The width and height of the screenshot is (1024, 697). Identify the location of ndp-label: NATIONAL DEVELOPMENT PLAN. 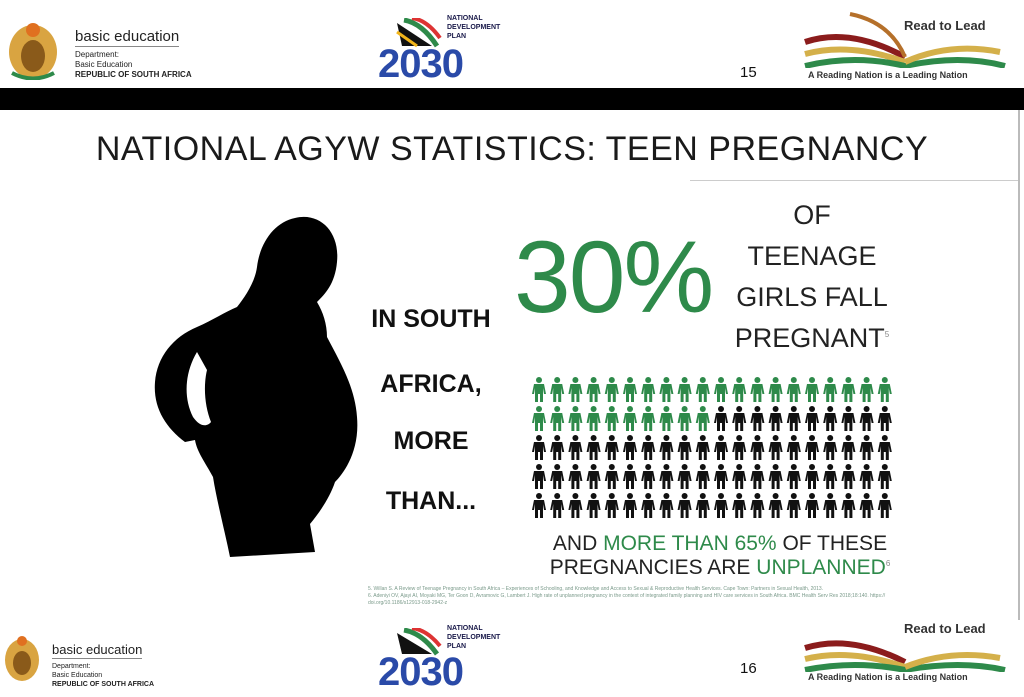
(474, 637).